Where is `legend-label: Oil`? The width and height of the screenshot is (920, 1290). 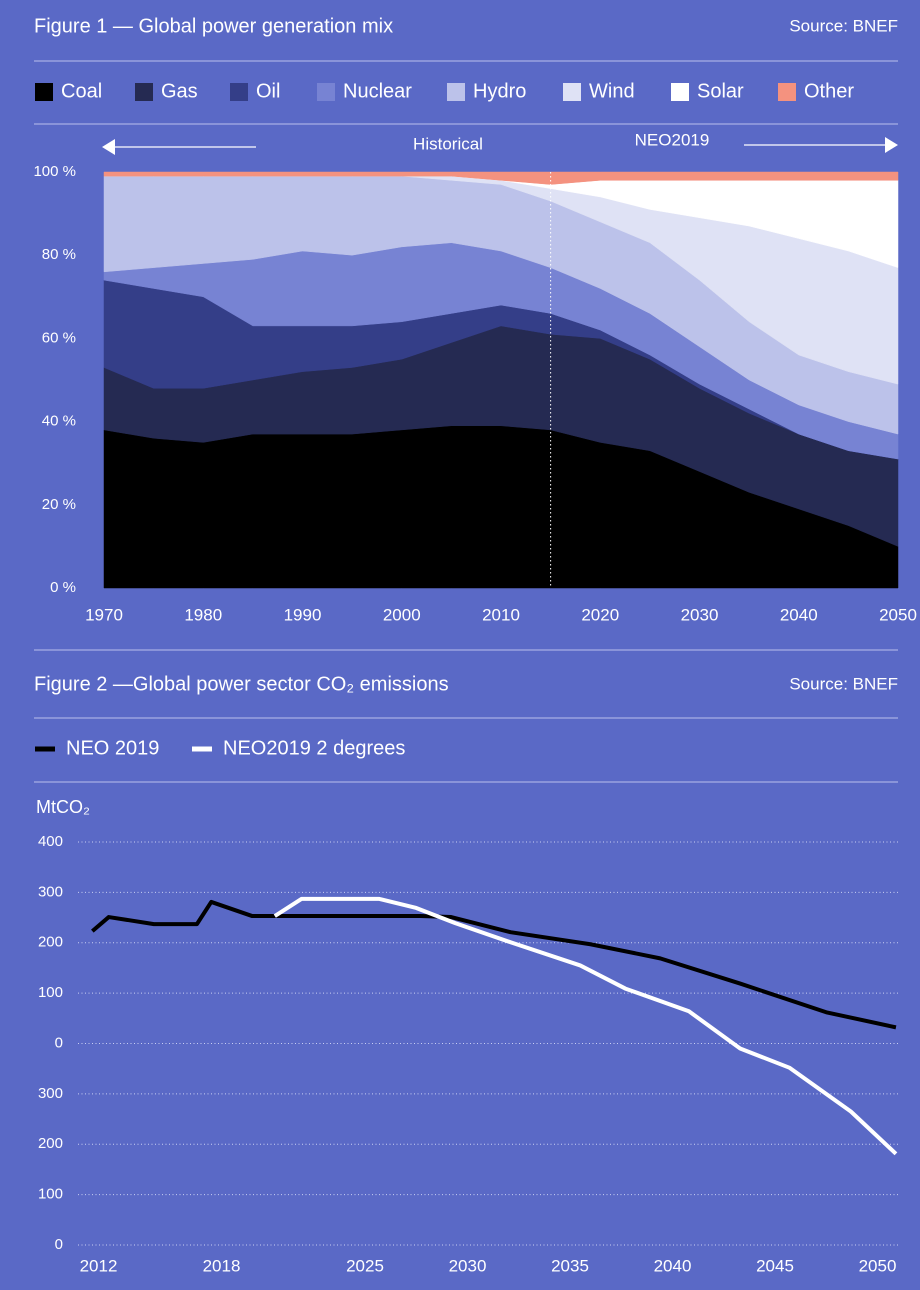 legend-label: Oil is located at coordinates (268, 91).